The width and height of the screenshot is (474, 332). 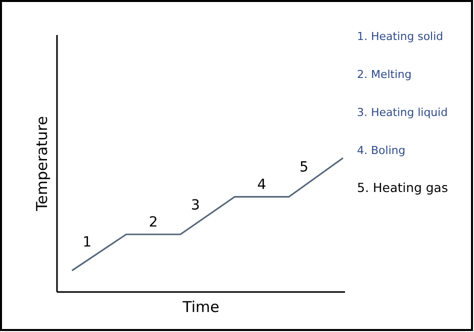 What do you see at coordinates (303, 167) in the screenshot?
I see `annotation: 5` at bounding box center [303, 167].